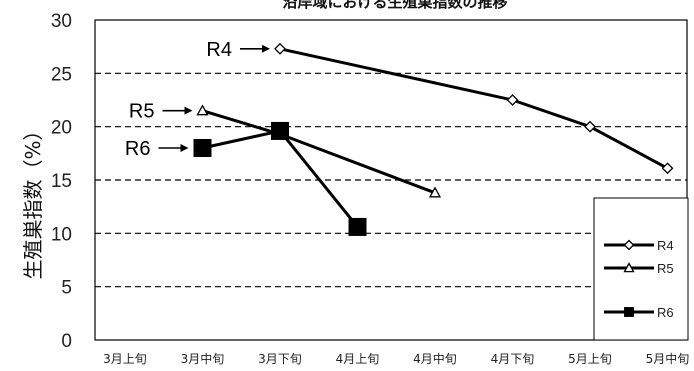 Image resolution: width=694 pixels, height=371 pixels. What do you see at coordinates (138, 149) in the screenshot?
I see `annotation-label: R6` at bounding box center [138, 149].